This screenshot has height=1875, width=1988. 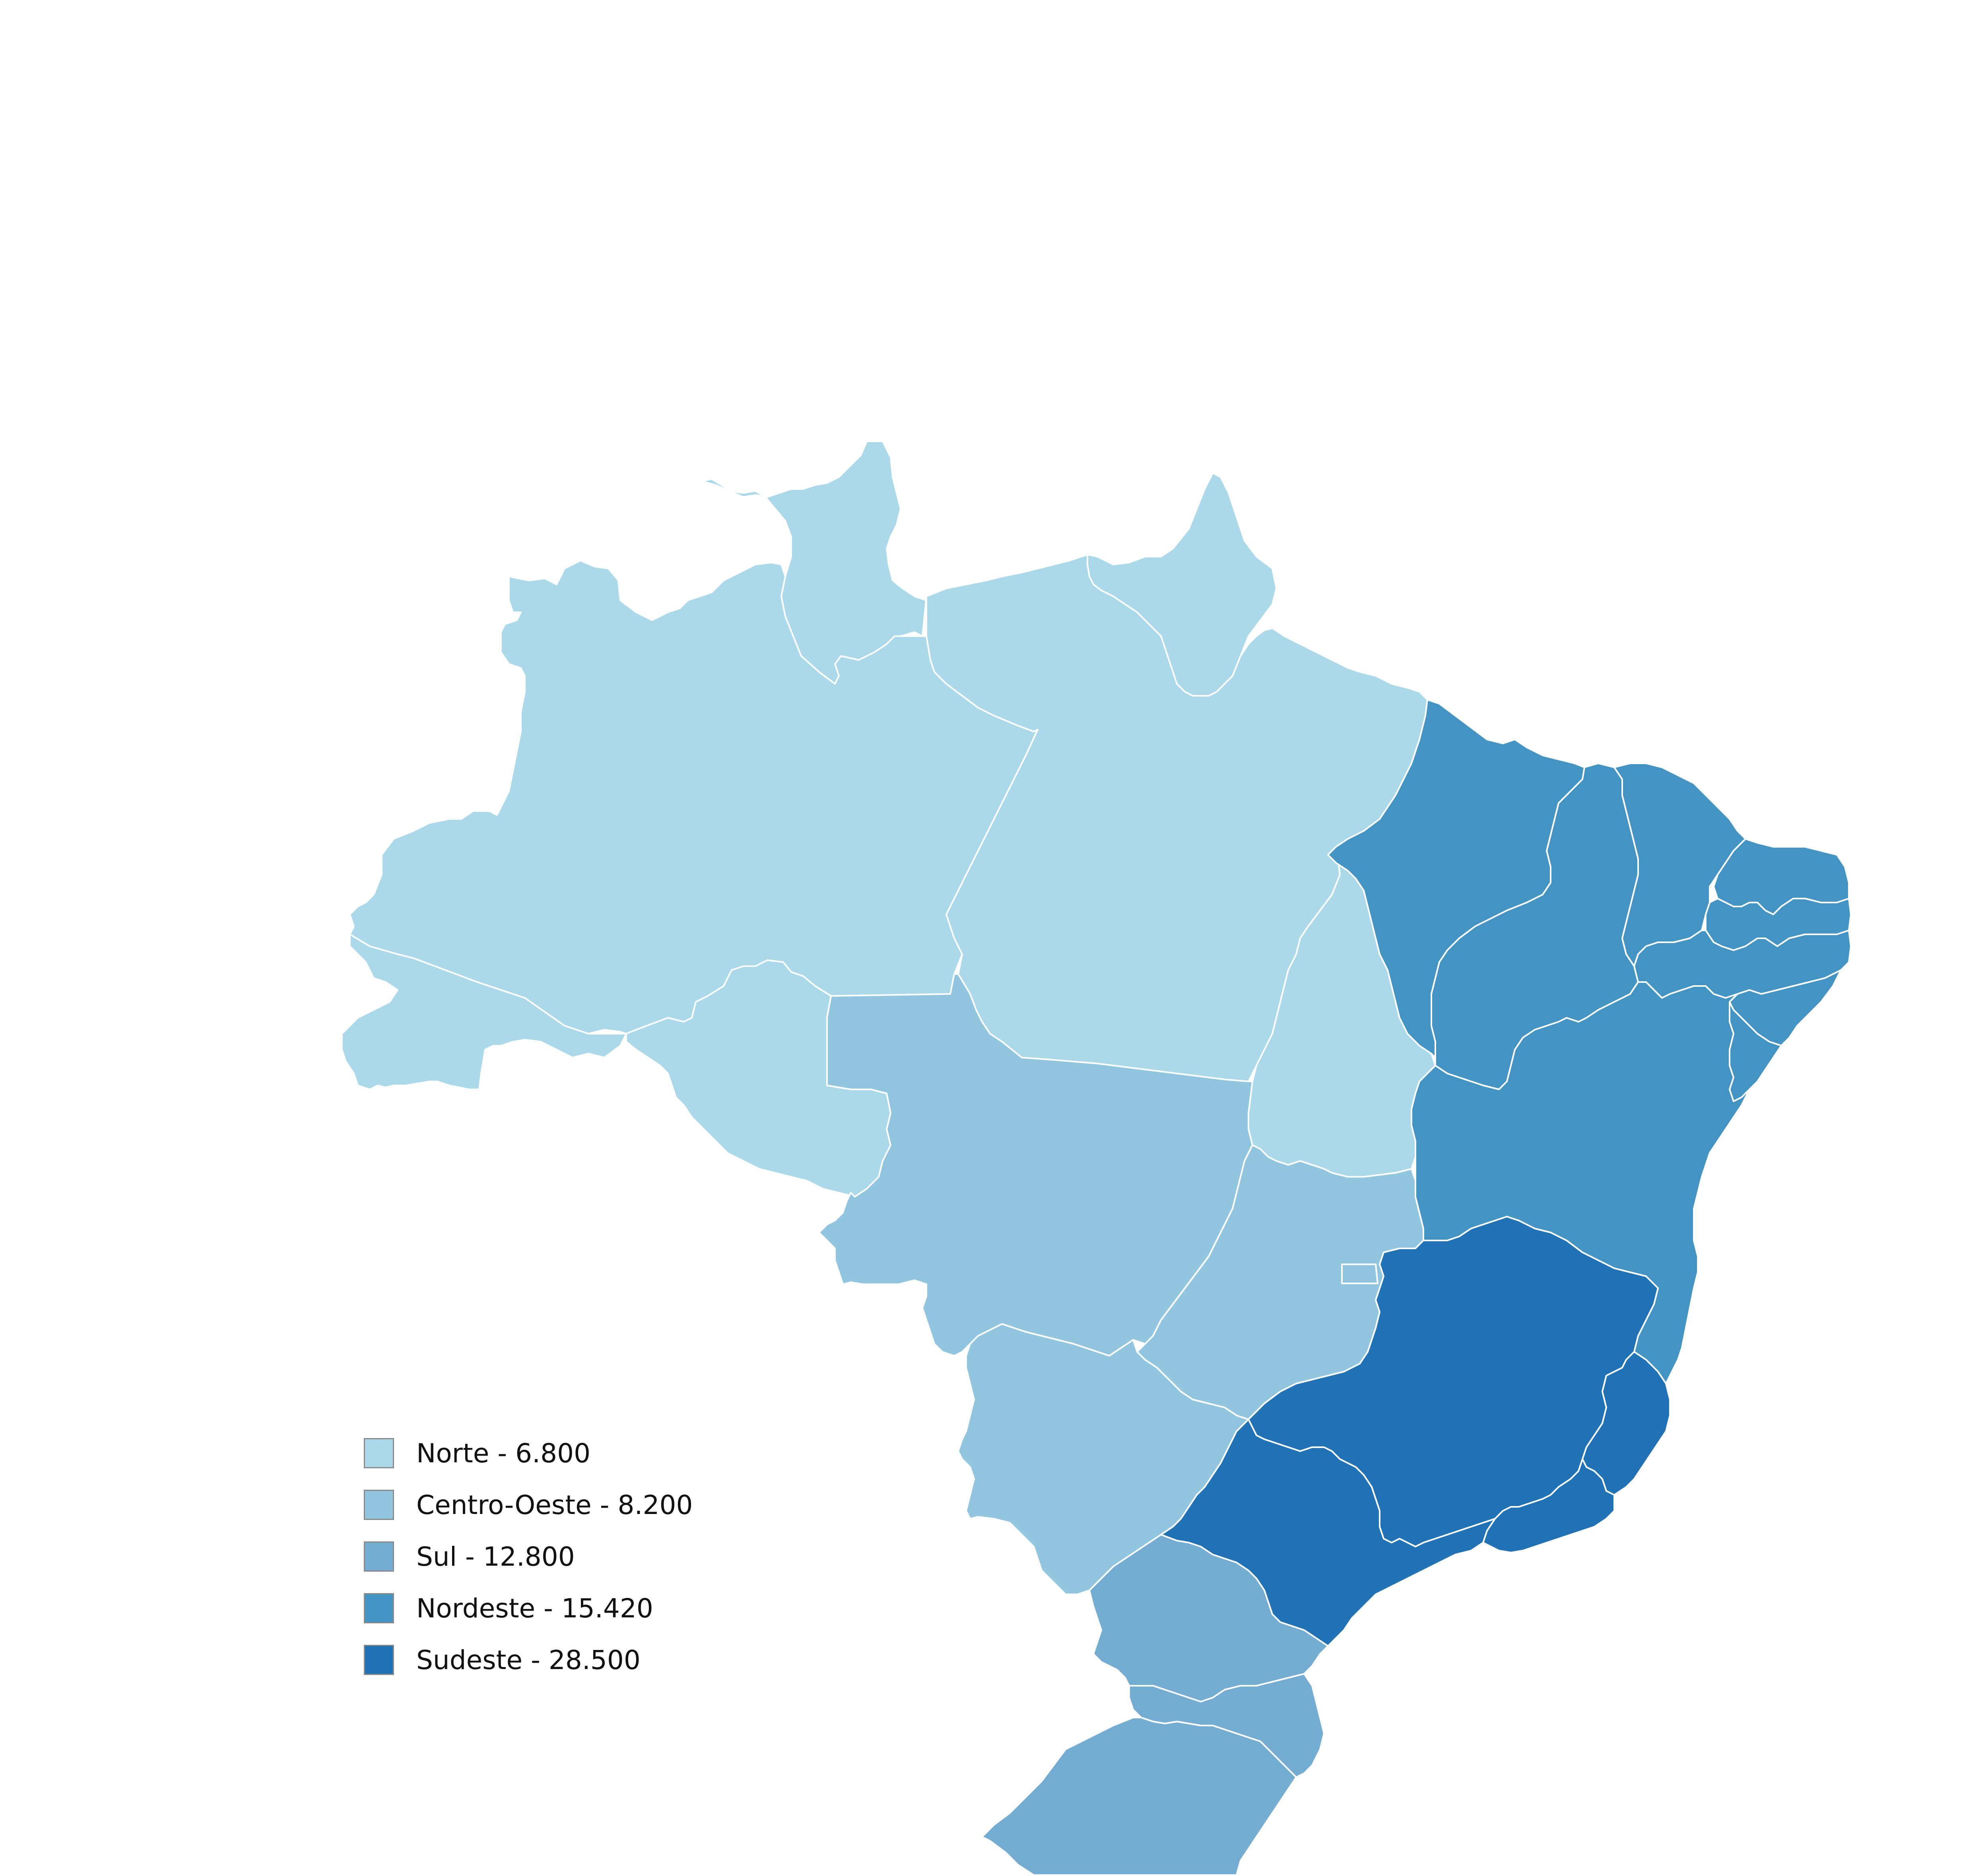 I want to click on legend-item-sul: Sul - 12.800, so click(x=562, y=1556).